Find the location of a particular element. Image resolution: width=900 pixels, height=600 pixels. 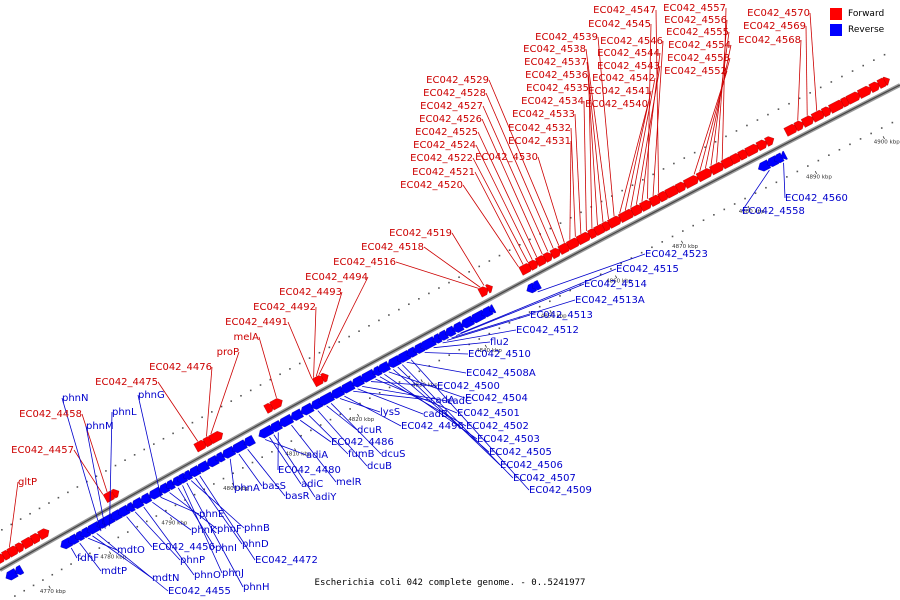

forward-gene-label: EC042_4494 is located at coordinates (336, 277).